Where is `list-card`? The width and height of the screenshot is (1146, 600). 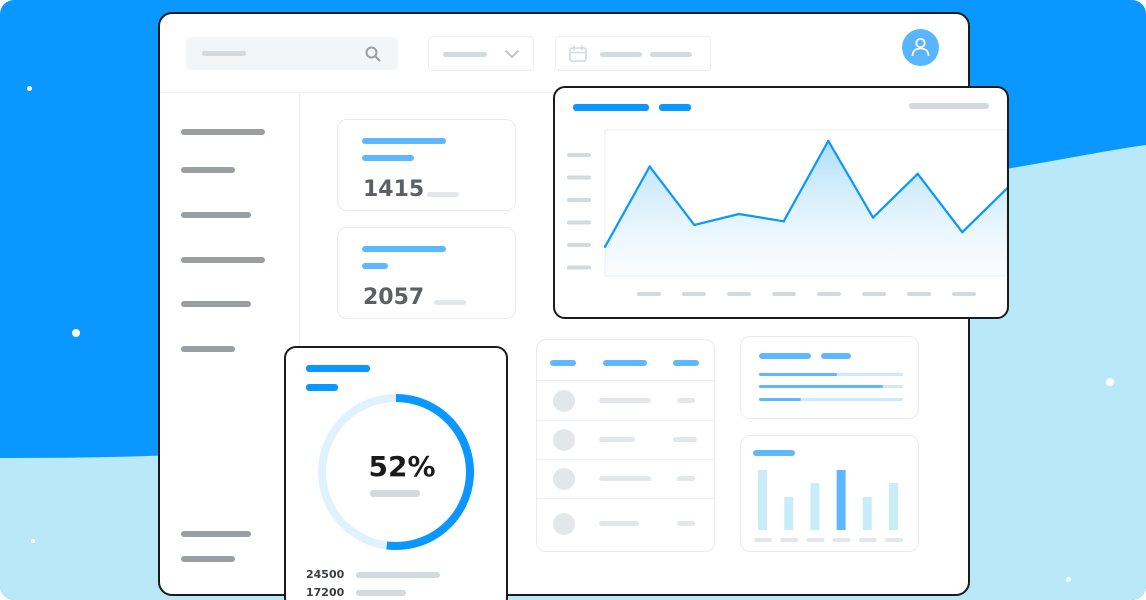
list-card is located at coordinates (625, 445).